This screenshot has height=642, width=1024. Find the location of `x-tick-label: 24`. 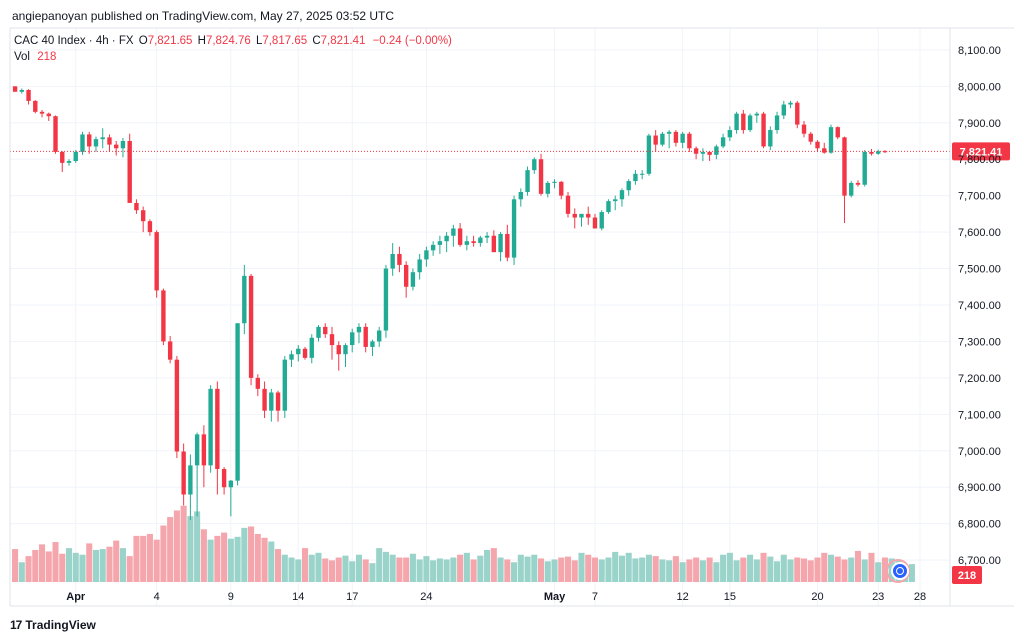

x-tick-label: 24 is located at coordinates (426, 597).